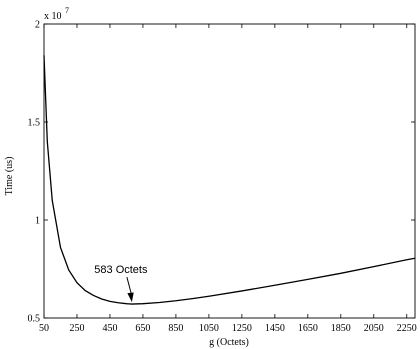 This screenshot has width=420, height=349. I want to click on x-tick-label: 650, so click(142, 328).